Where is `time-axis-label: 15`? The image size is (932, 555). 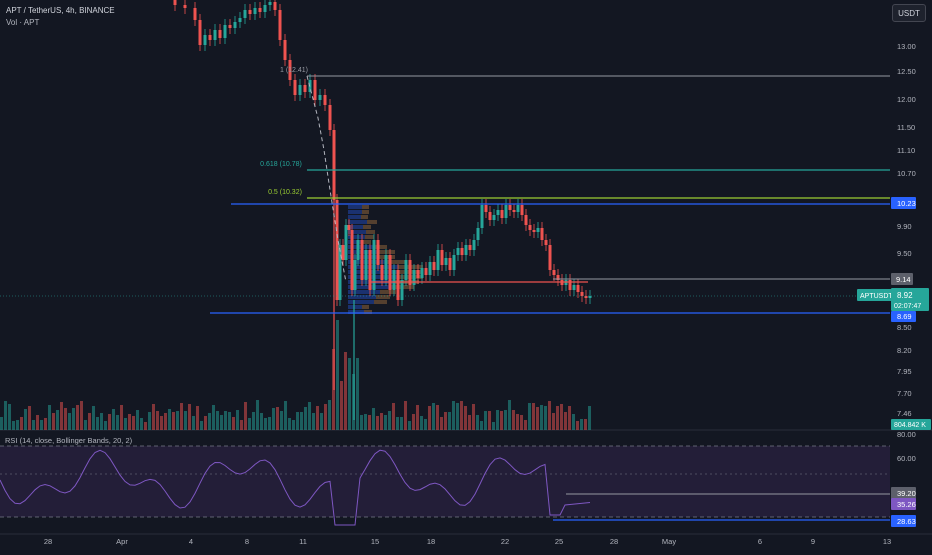
time-axis-label: 15 is located at coordinates (375, 541).